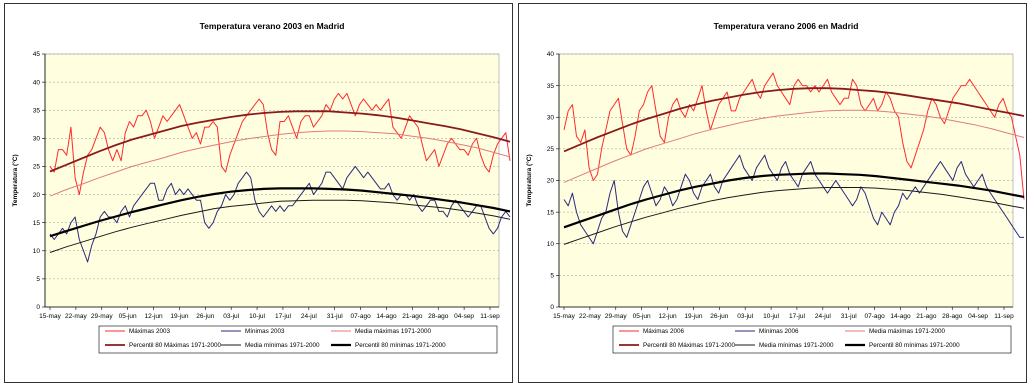 This screenshot has height=389, width=1034. I want to click on chart-title: Temperatura verano 2006 en Madrid, so click(786, 26).